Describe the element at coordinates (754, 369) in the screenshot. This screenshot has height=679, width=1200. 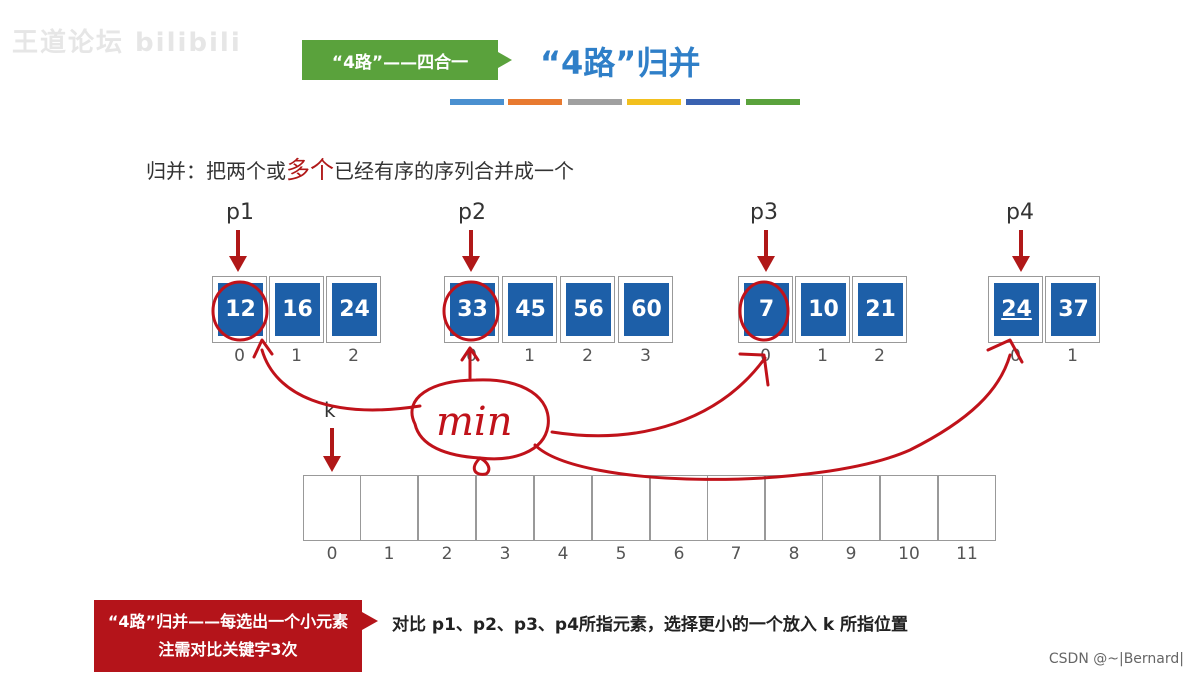
I see `arrowhead-p3` at that location.